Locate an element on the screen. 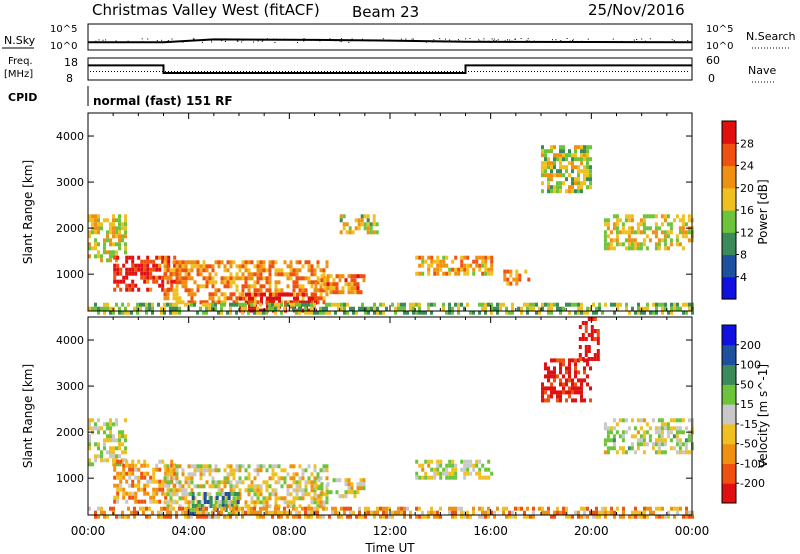 The width and height of the screenshot is (800, 554). colorbar-tick-label: 200 is located at coordinates (750, 345).